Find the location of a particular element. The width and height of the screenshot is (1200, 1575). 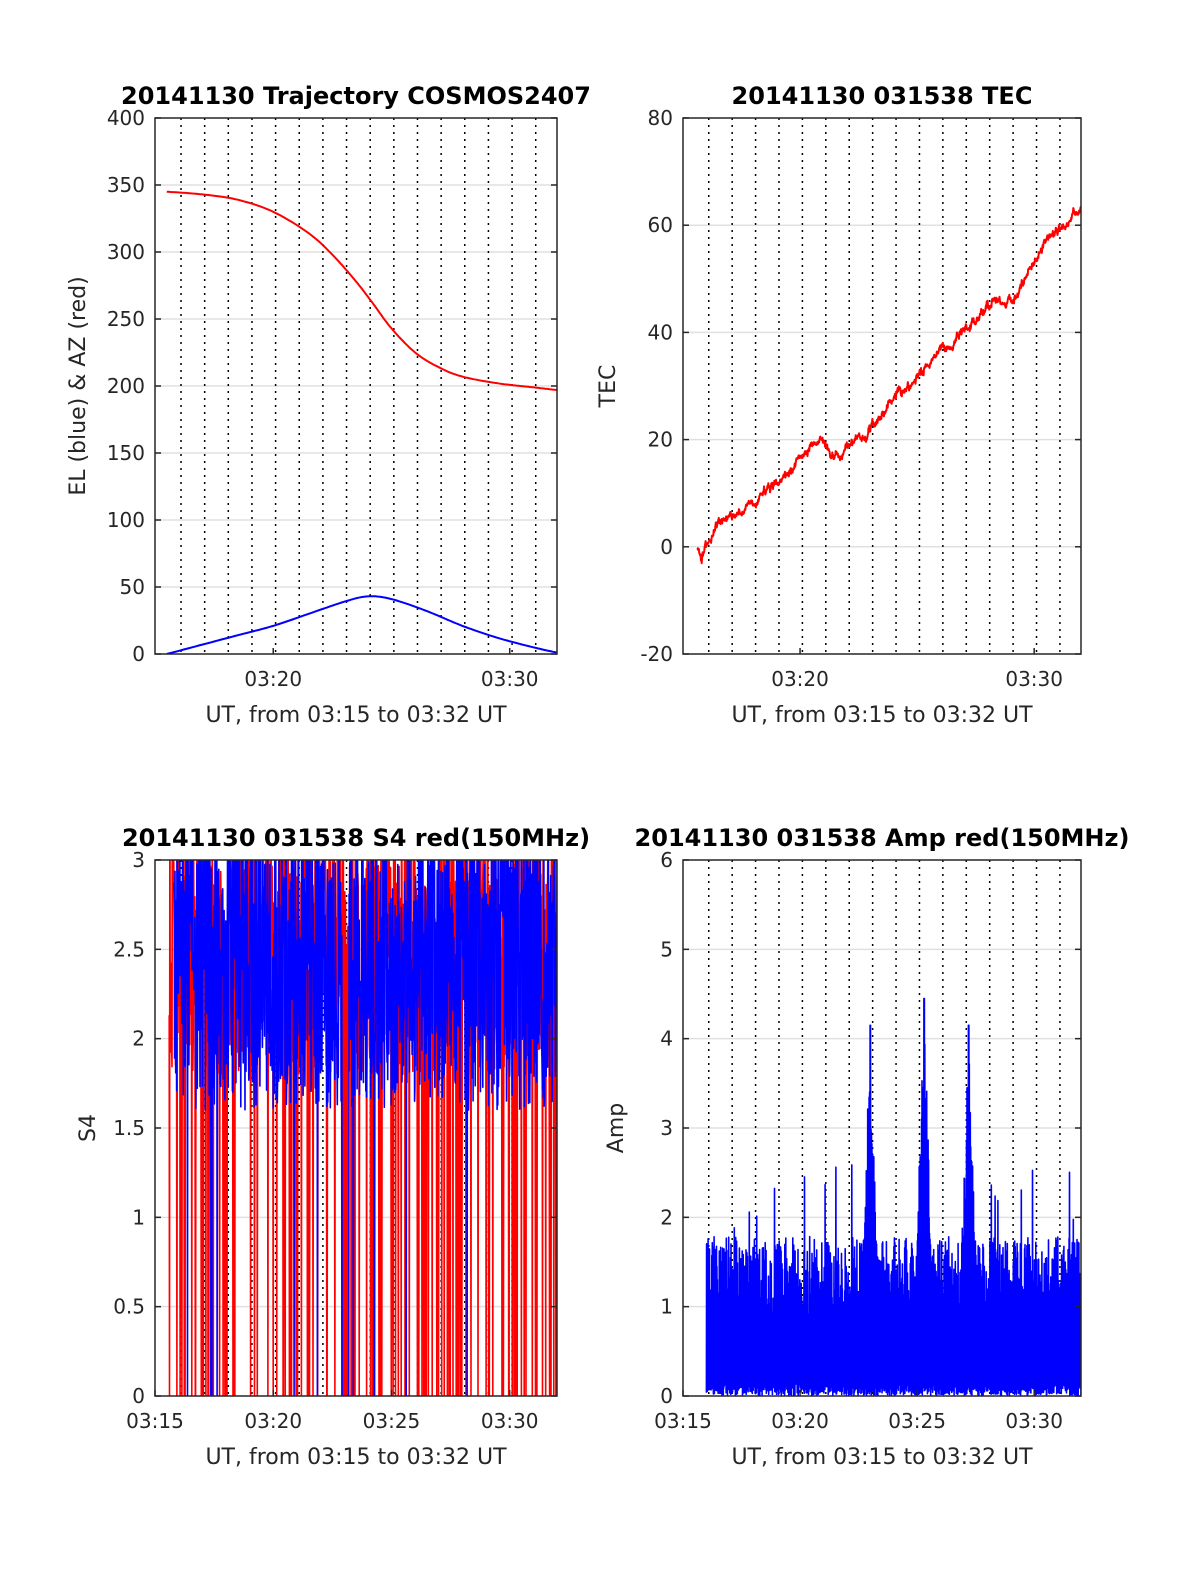

axes-frame is located at coordinates (882, 386).